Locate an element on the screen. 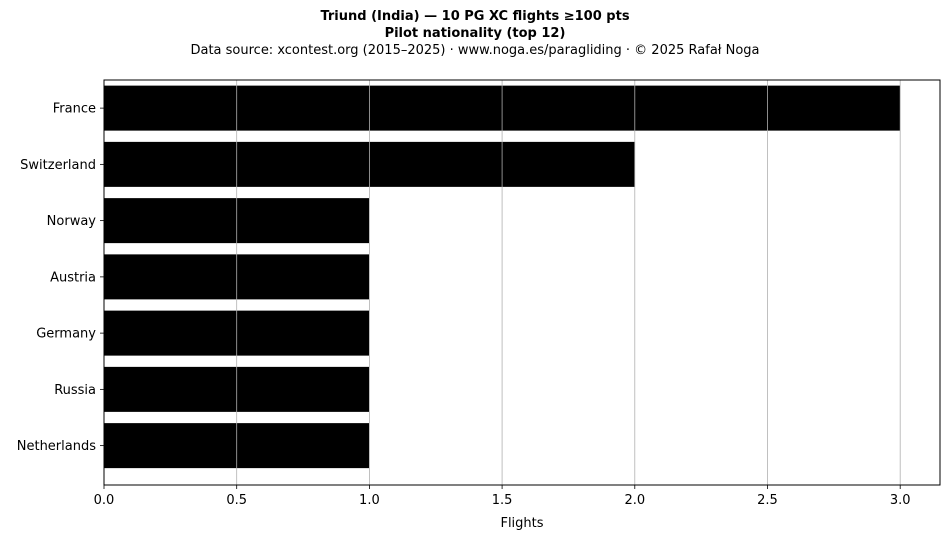 The image size is (950, 539). xtick-label-6: 3.0 is located at coordinates (900, 500).